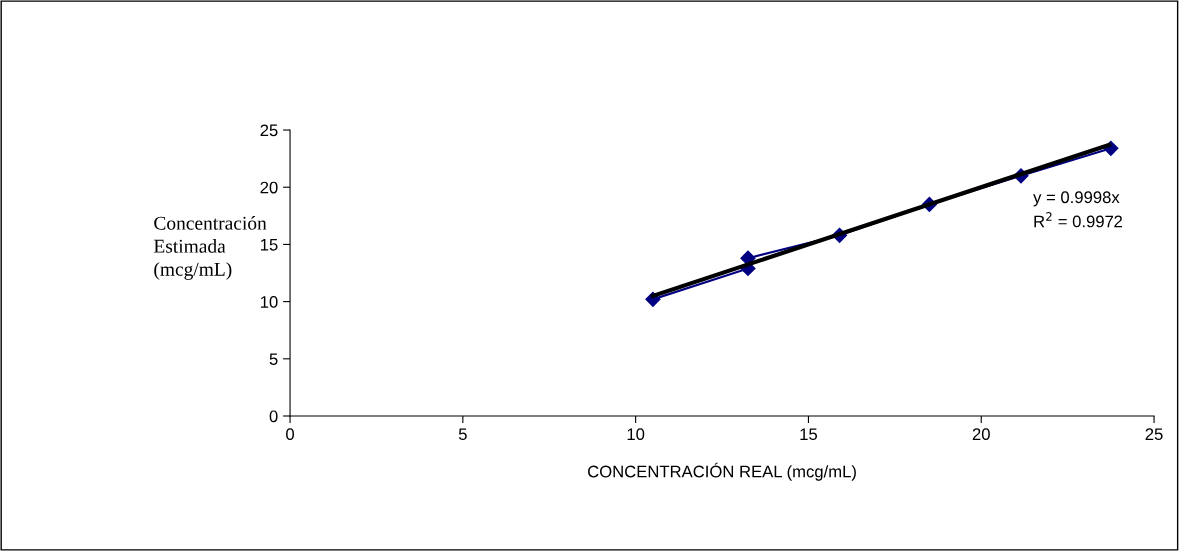  I want to click on x-tick-label: 0, so click(290, 434).